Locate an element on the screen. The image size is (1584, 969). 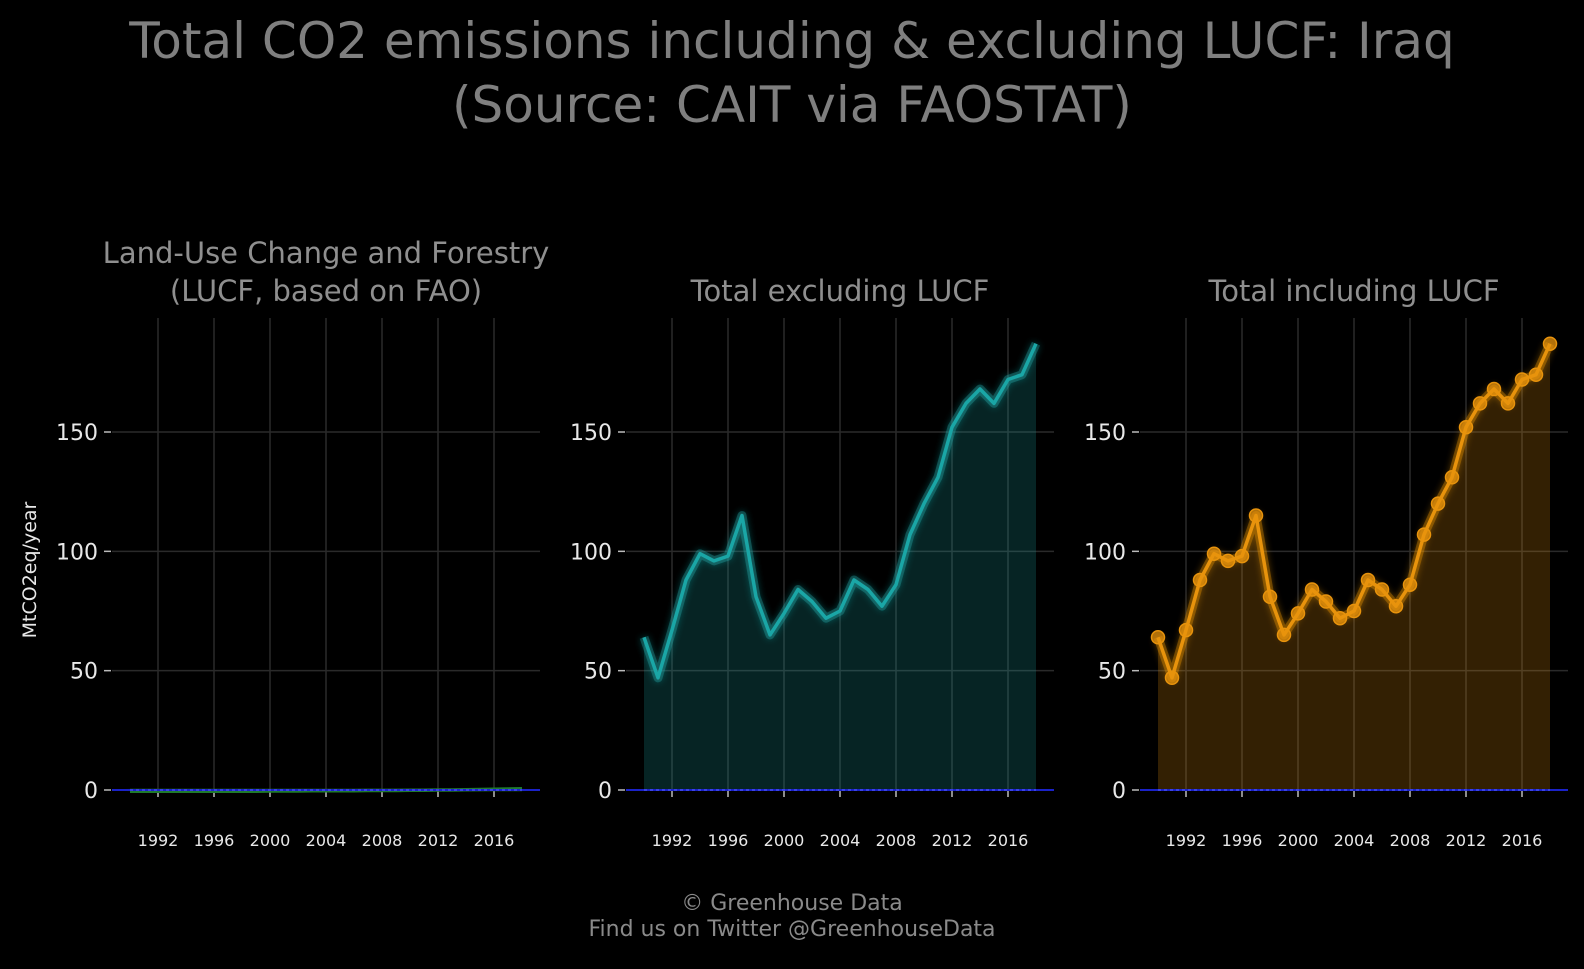
data-point-2015 is located at coordinates (1508, 403).